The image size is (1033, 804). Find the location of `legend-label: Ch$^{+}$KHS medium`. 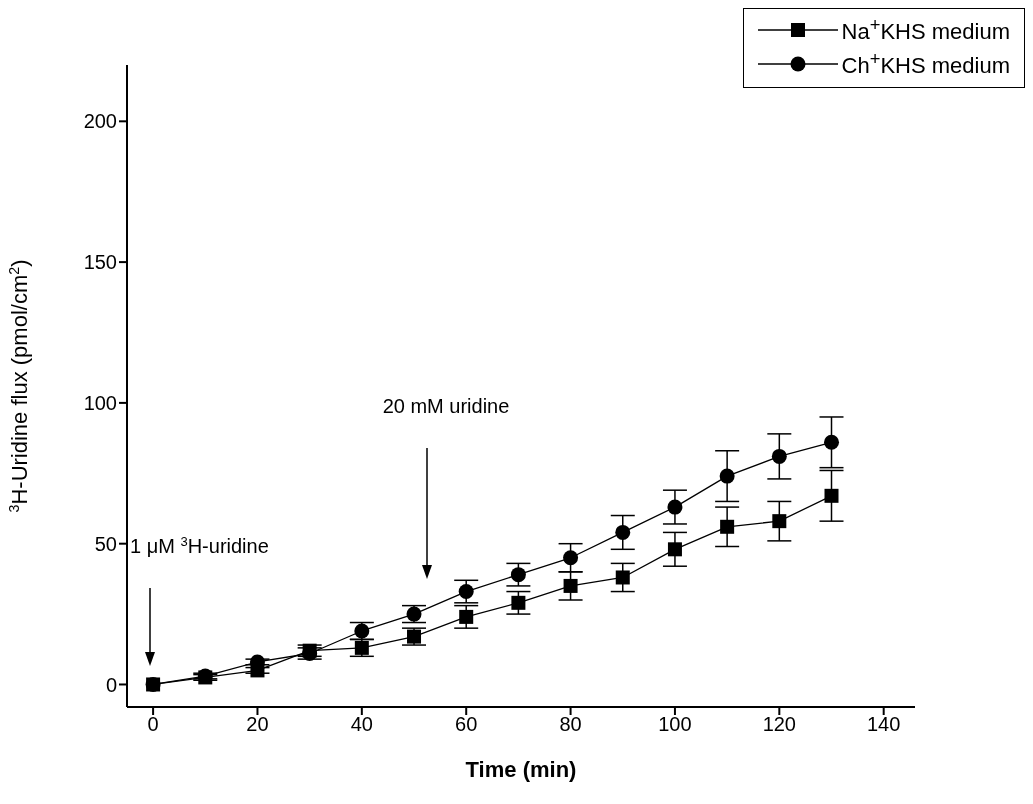

legend-label: Ch$^{+}$KHS medium is located at coordinates (925, 64).